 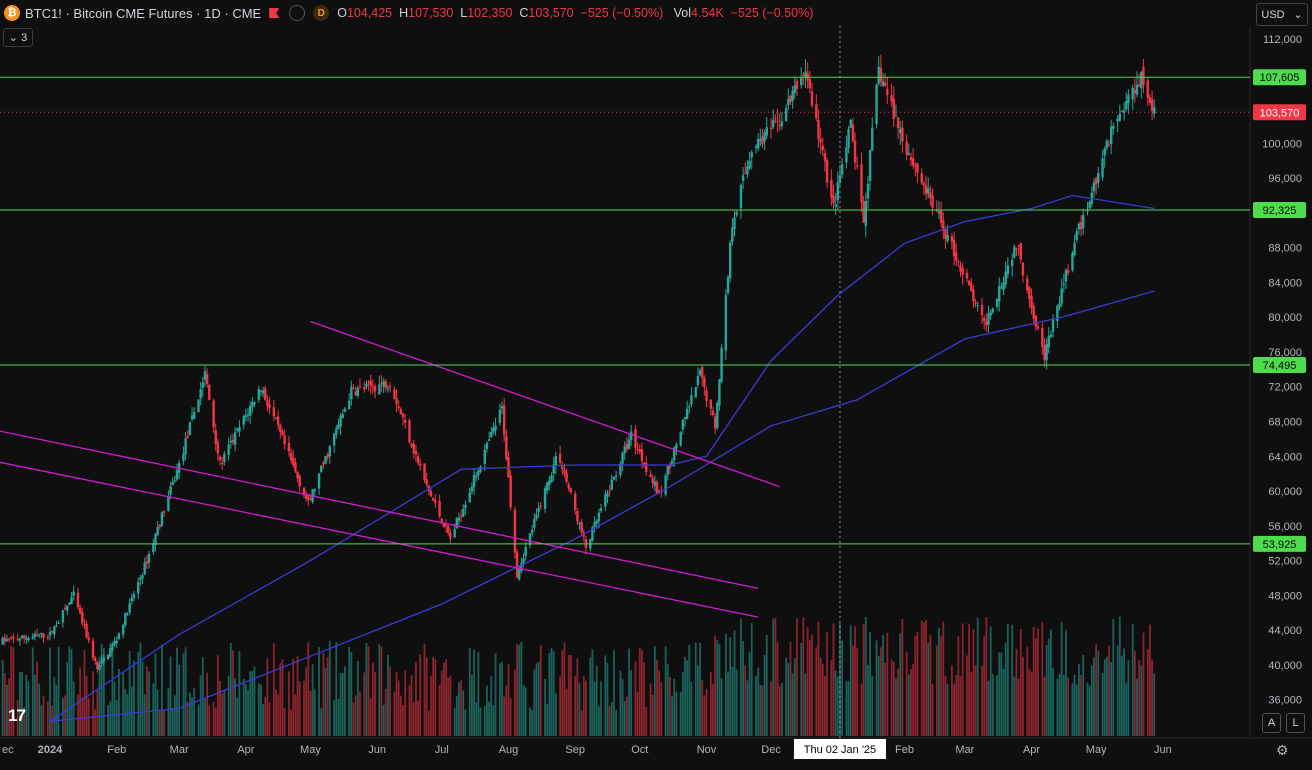 What do you see at coordinates (143, 13) in the screenshot?
I see `symbol-title: BTC1! · Bitcoin CME Futures · 1D · CME` at bounding box center [143, 13].